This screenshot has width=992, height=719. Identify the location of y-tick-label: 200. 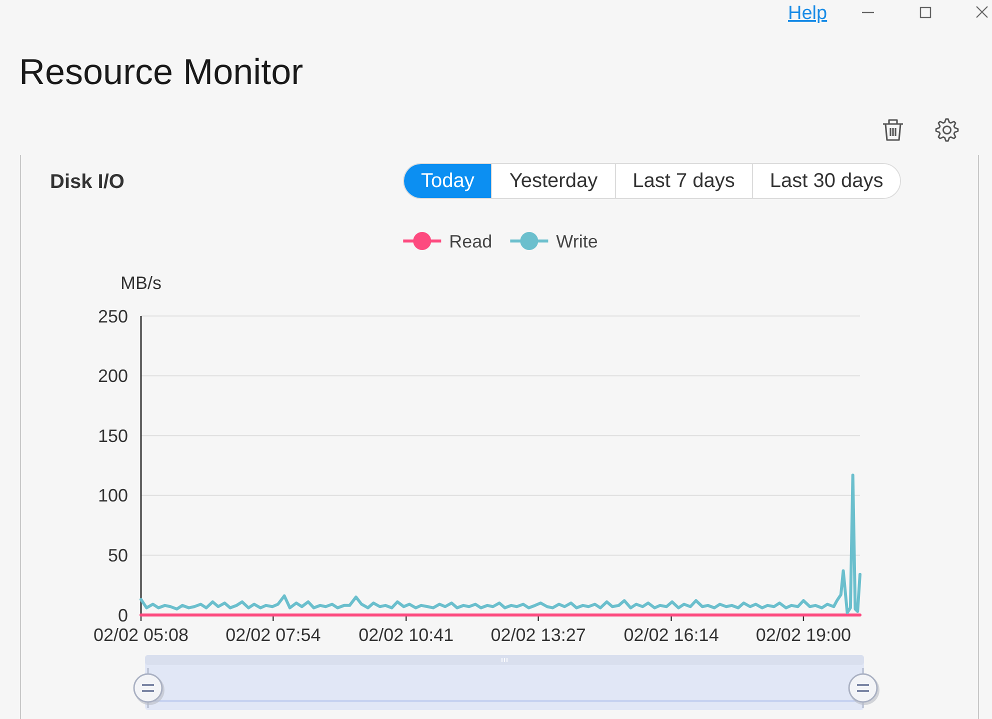
(113, 376).